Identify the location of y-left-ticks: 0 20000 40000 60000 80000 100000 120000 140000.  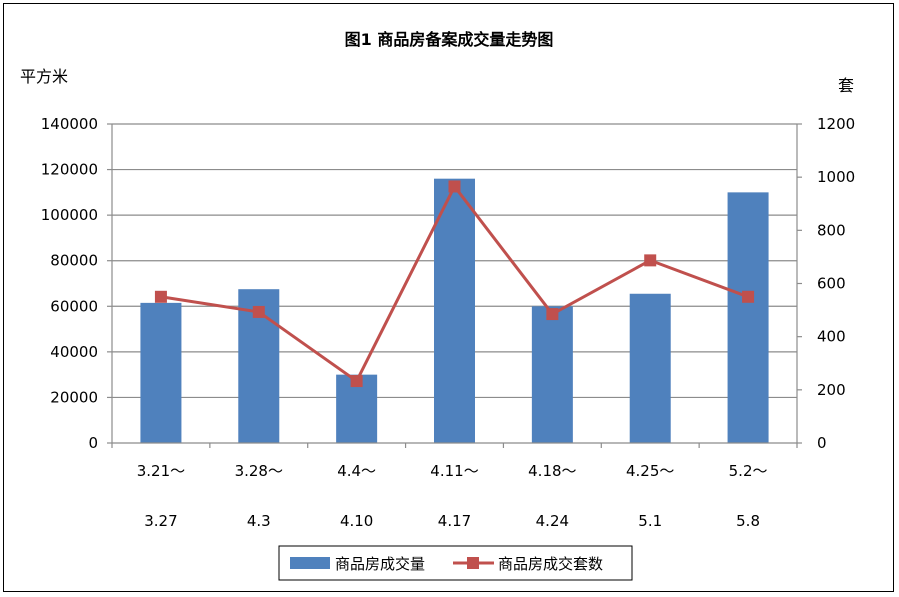
(69, 283).